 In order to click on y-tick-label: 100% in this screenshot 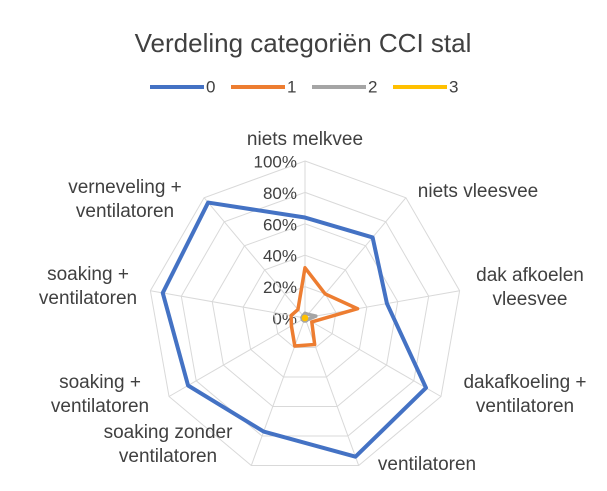, I will do `click(275, 161)`.